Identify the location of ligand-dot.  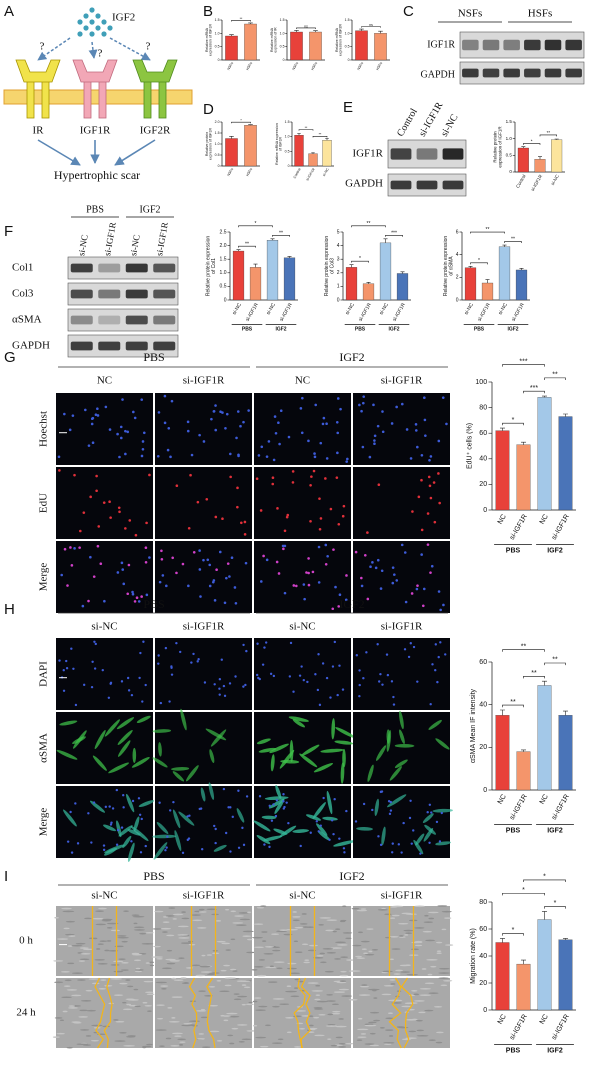
(110, 28).